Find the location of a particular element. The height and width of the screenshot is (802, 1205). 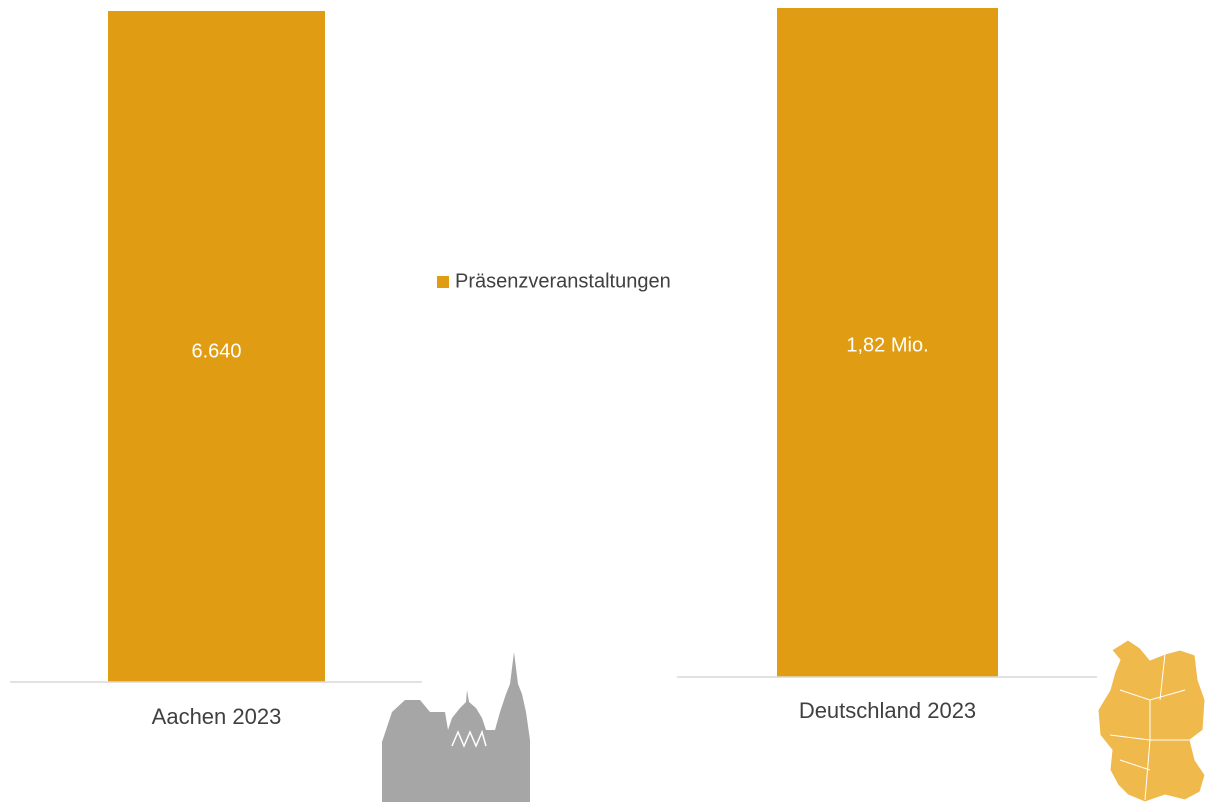

germany-map is located at coordinates (1151, 720).